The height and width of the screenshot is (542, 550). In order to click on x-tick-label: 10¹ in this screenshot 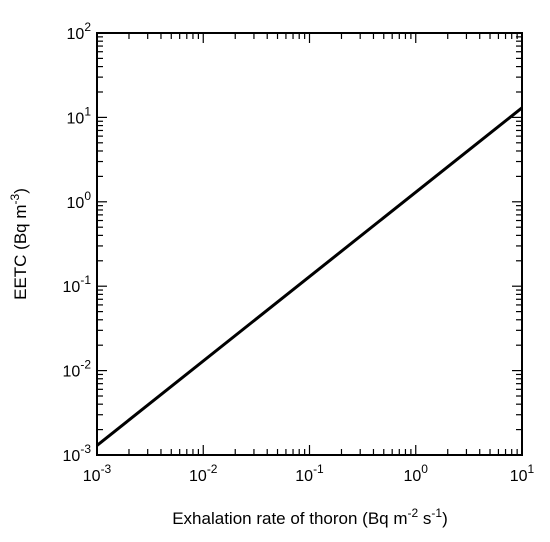, I will do `click(522, 473)`.